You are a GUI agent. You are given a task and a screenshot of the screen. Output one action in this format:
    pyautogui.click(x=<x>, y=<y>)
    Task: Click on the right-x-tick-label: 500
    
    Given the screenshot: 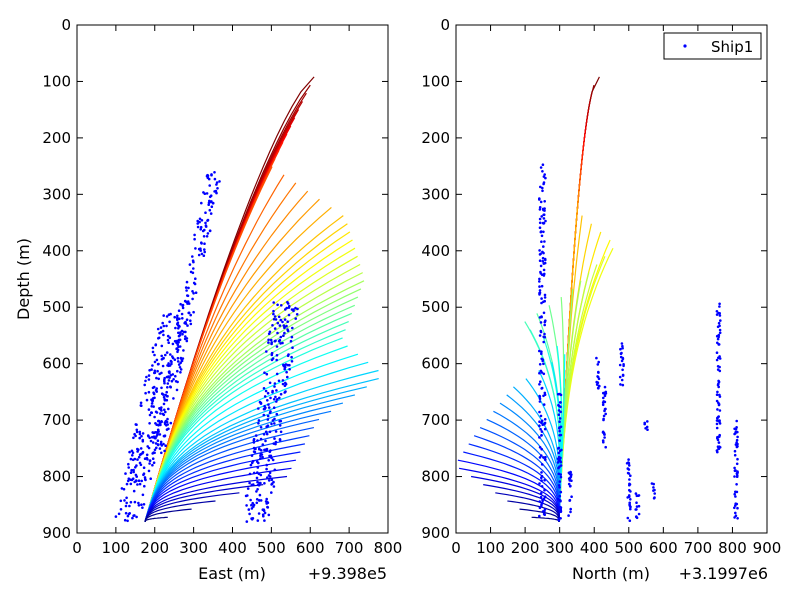 What is the action you would take?
    pyautogui.click(x=628, y=548)
    